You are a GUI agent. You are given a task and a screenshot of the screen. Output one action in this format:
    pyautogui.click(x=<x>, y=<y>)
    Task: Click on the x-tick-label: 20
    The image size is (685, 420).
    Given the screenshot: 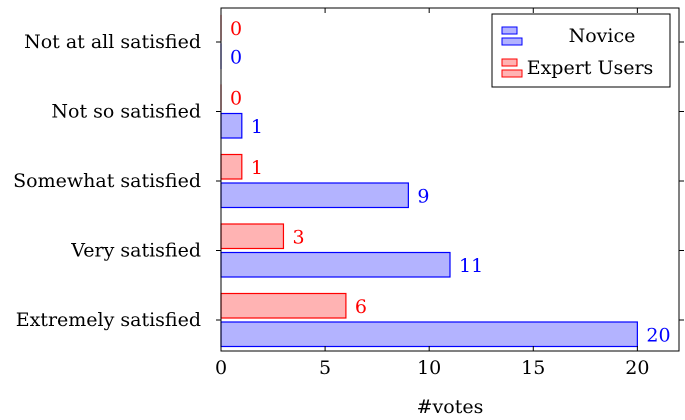 What is the action you would take?
    pyautogui.click(x=637, y=368)
    